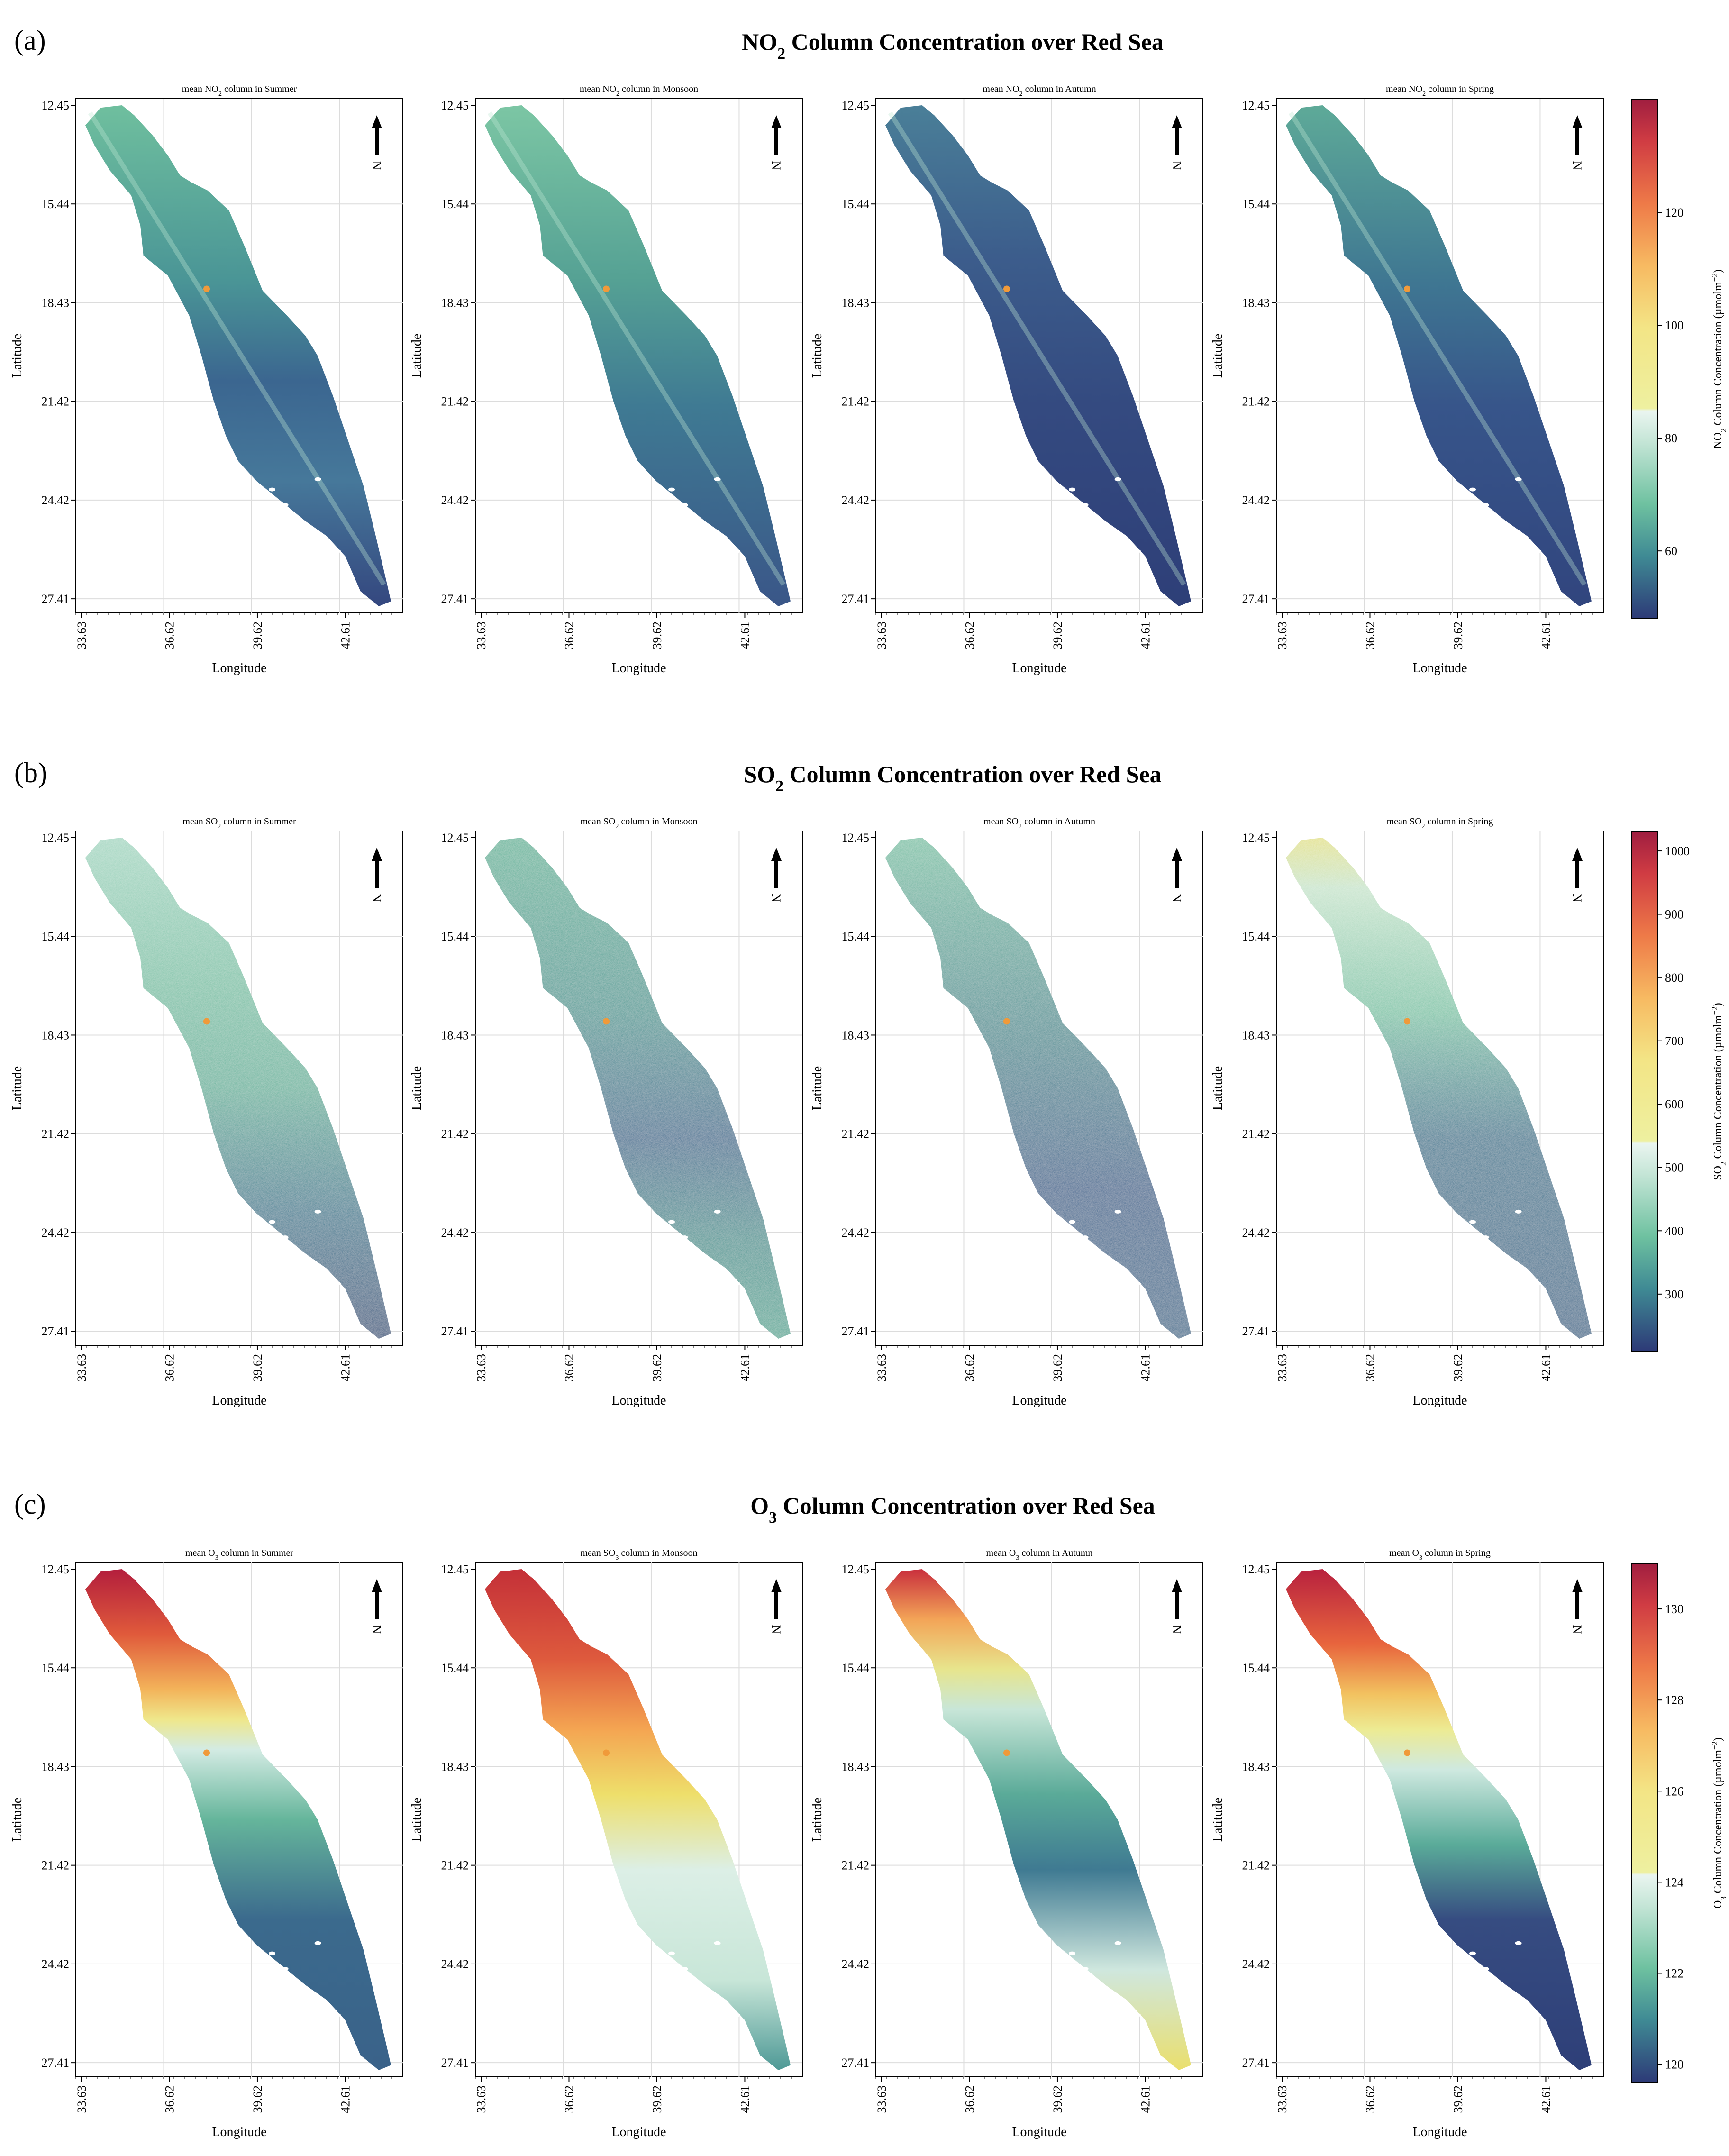 This screenshot has width=1729, height=2156. Describe the element at coordinates (1674, 1609) in the screenshot. I see `colorbar-tick-label: 130` at that location.